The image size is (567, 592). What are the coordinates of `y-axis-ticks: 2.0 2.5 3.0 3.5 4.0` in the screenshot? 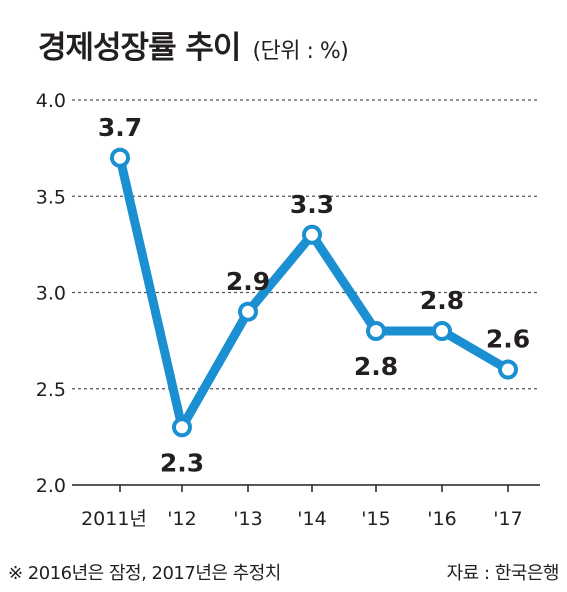 It's located at (51, 293).